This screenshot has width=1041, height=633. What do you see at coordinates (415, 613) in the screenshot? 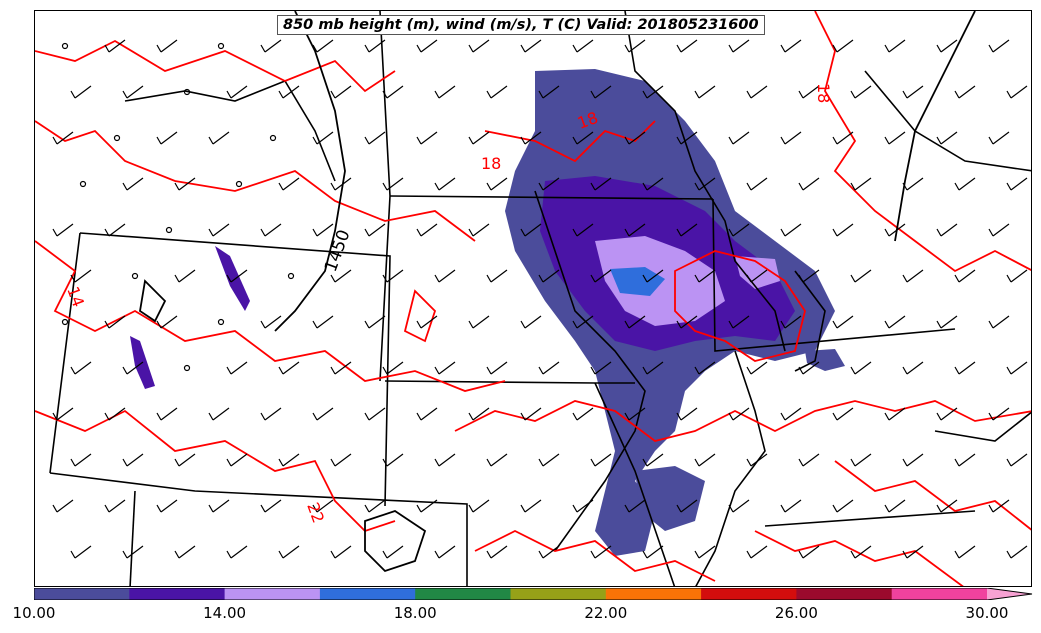
I see `colorbar-tick-label: 18.00` at bounding box center [415, 613].